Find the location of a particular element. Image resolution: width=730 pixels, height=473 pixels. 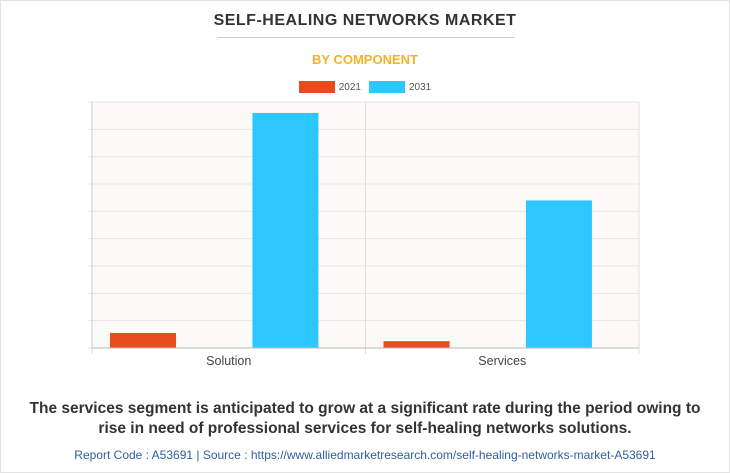

chart-title: SELF-HEALING NETWORKS MARKET is located at coordinates (365, 20).